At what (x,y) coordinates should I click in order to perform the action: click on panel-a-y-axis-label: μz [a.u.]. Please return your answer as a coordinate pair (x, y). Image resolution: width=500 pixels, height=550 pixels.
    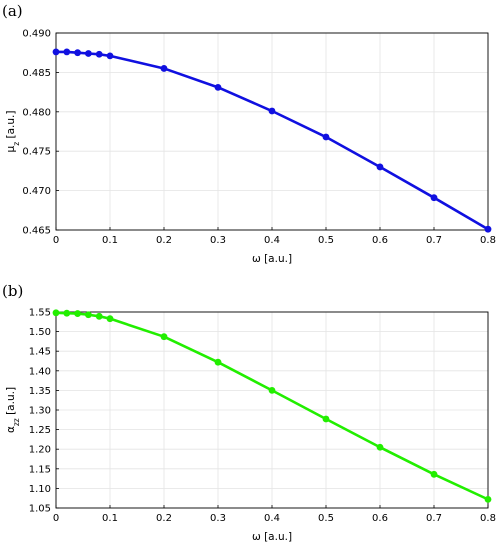
    Looking at the image, I should click on (13, 132).